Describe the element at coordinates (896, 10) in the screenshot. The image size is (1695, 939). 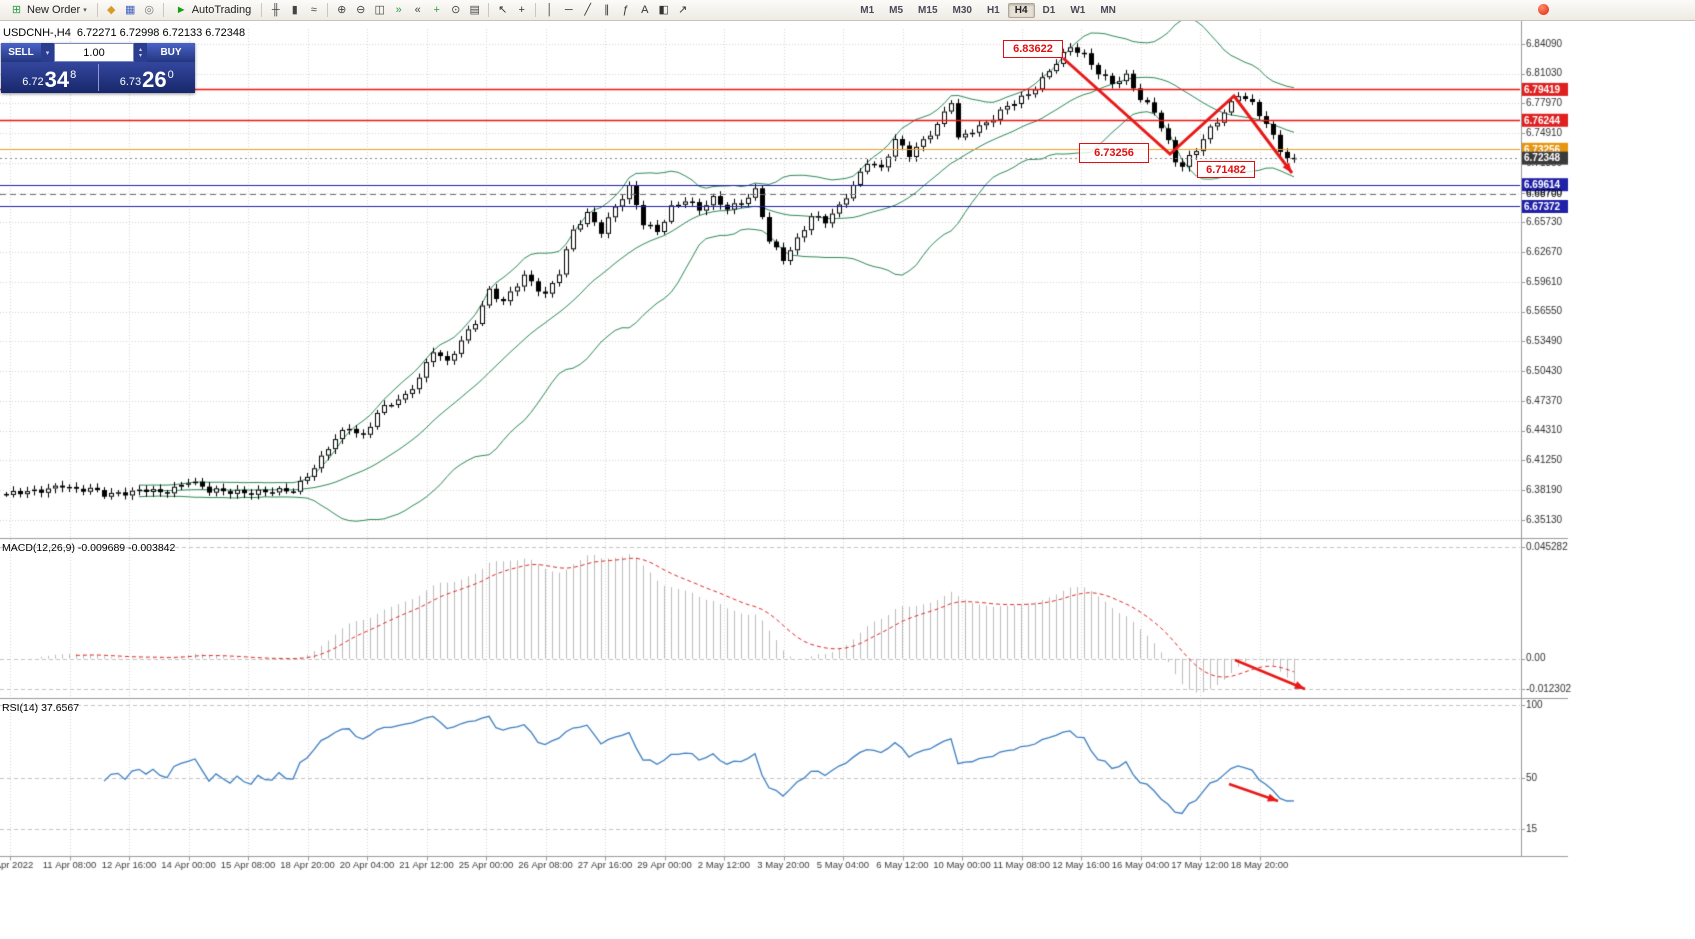
I see `timeframe-button-M5: M5` at that location.